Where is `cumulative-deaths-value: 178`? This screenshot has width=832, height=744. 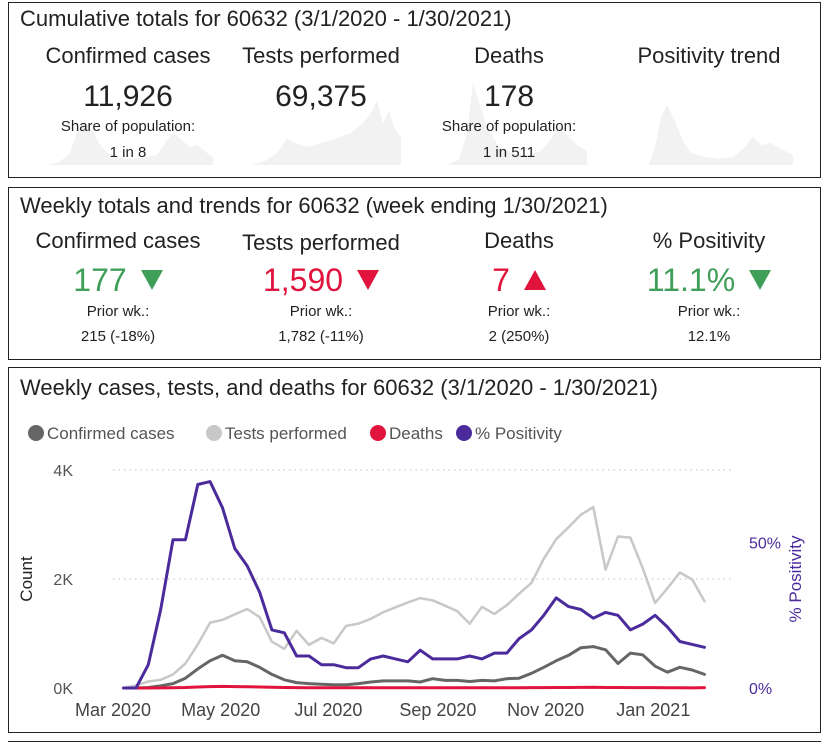
cumulative-deaths-value: 178 is located at coordinates (509, 96).